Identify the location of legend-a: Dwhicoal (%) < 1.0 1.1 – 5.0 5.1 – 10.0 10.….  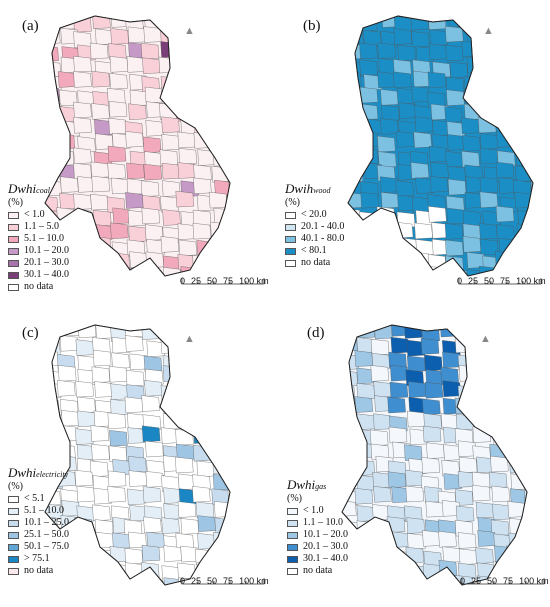
(38, 237).